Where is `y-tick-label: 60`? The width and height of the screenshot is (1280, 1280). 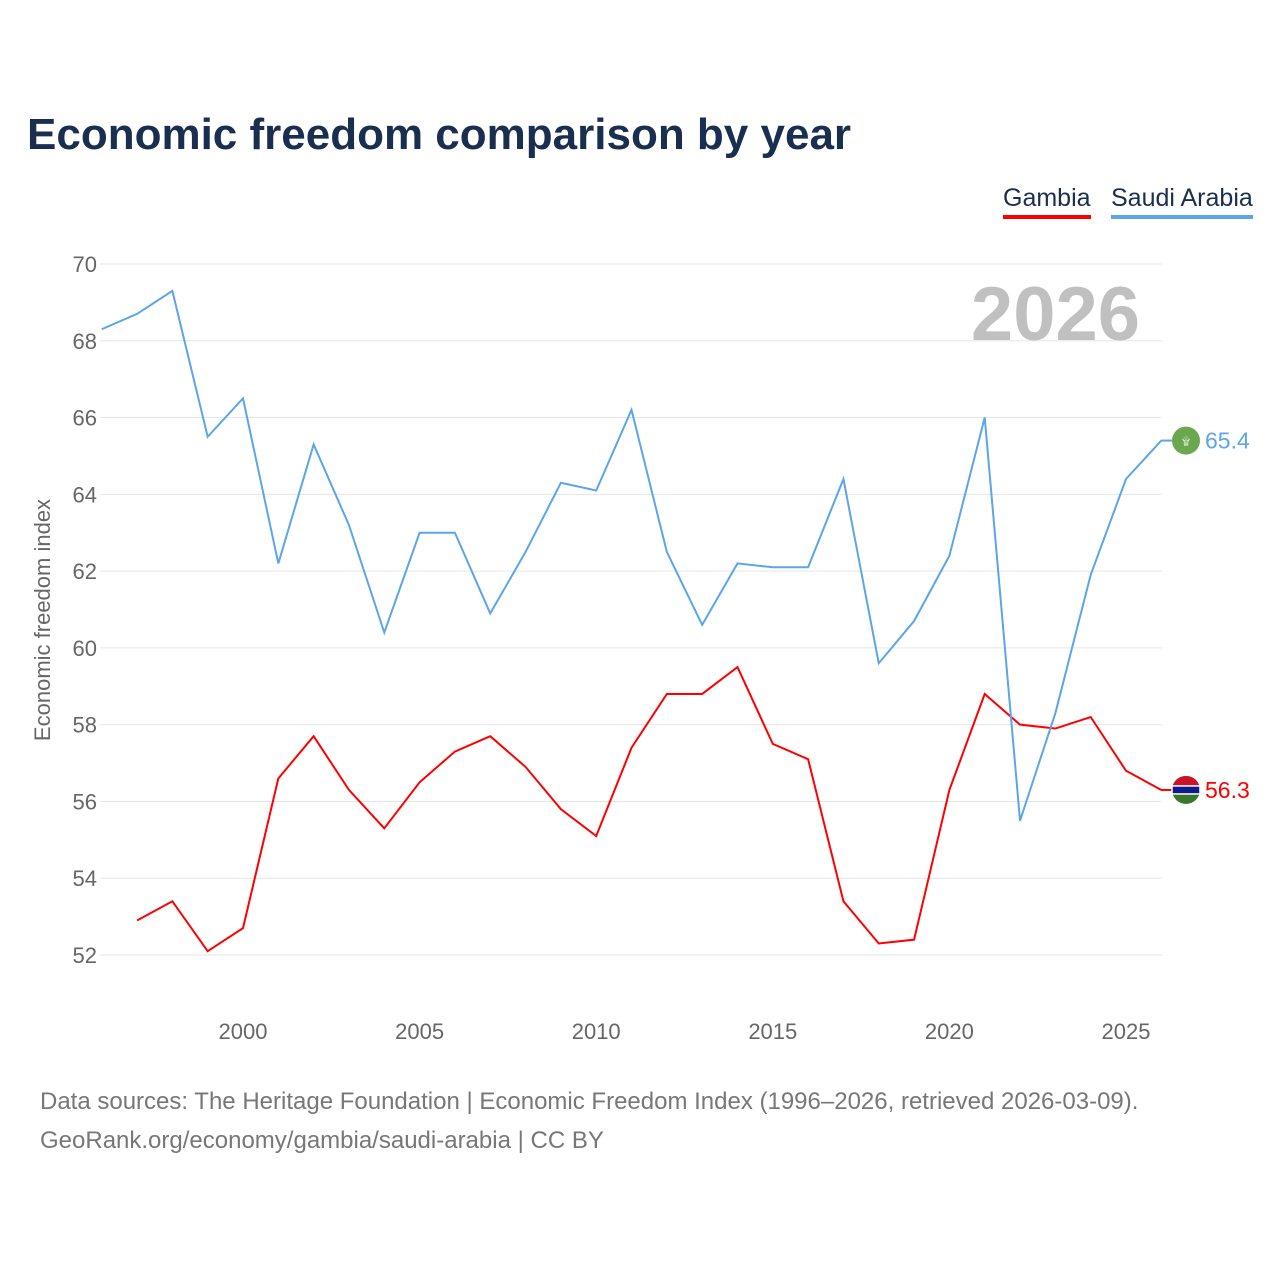
y-tick-label: 60 is located at coordinates (85, 648).